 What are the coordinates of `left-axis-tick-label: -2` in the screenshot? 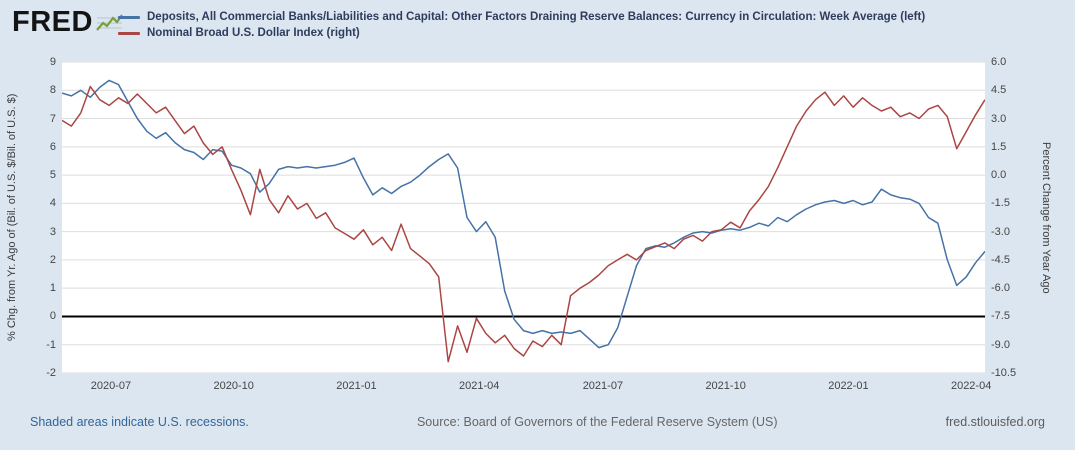 It's located at (51, 373).